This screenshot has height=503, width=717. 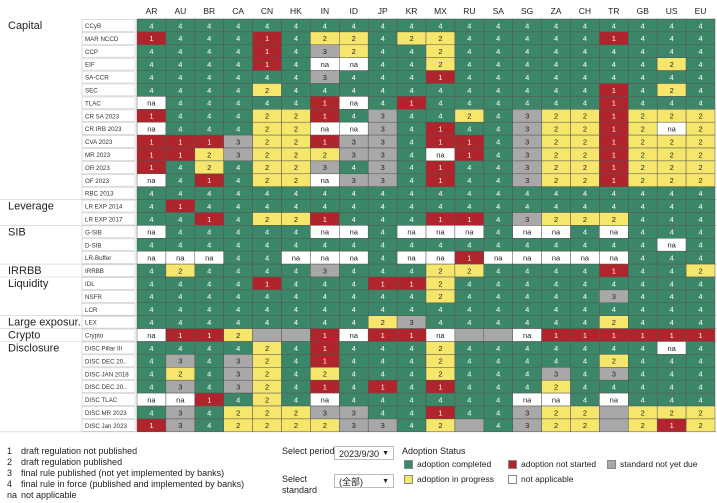 What do you see at coordinates (104, 220) in the screenshot?
I see `row-label: LR EXP 2017` at bounding box center [104, 220].